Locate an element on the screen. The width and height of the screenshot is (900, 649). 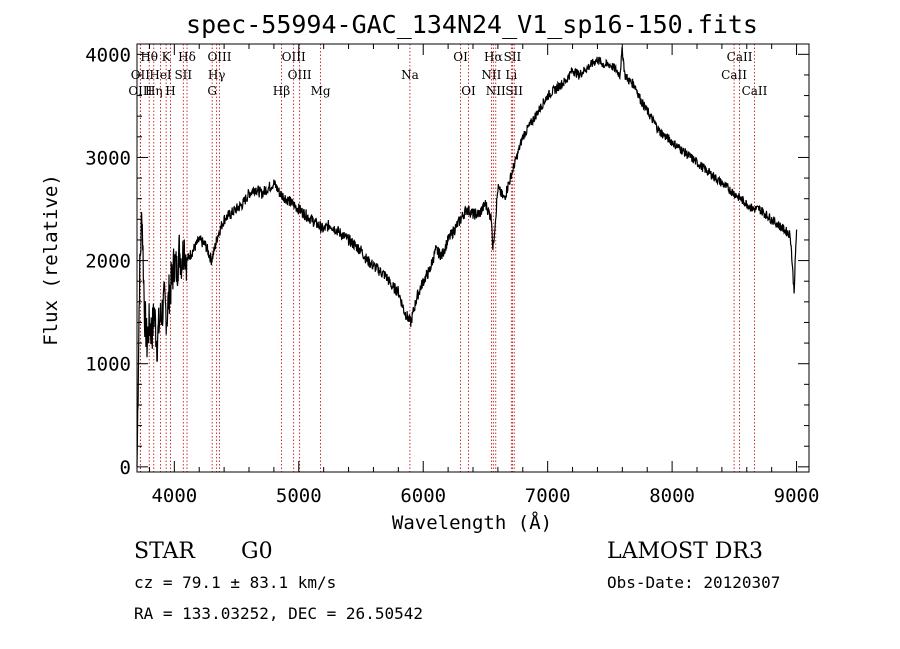
spectral-line-label: Hβ is located at coordinates (281, 91).